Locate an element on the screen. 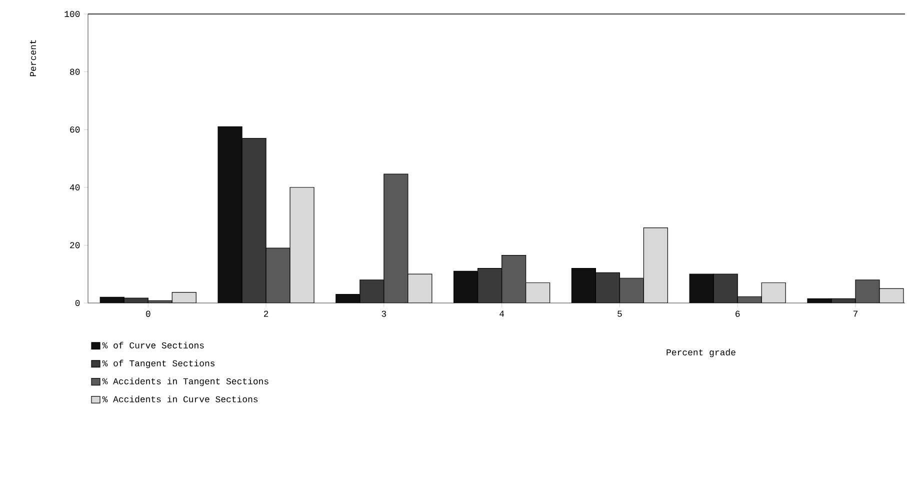 This screenshot has width=907, height=491. x-tick-label: 2 is located at coordinates (266, 313).